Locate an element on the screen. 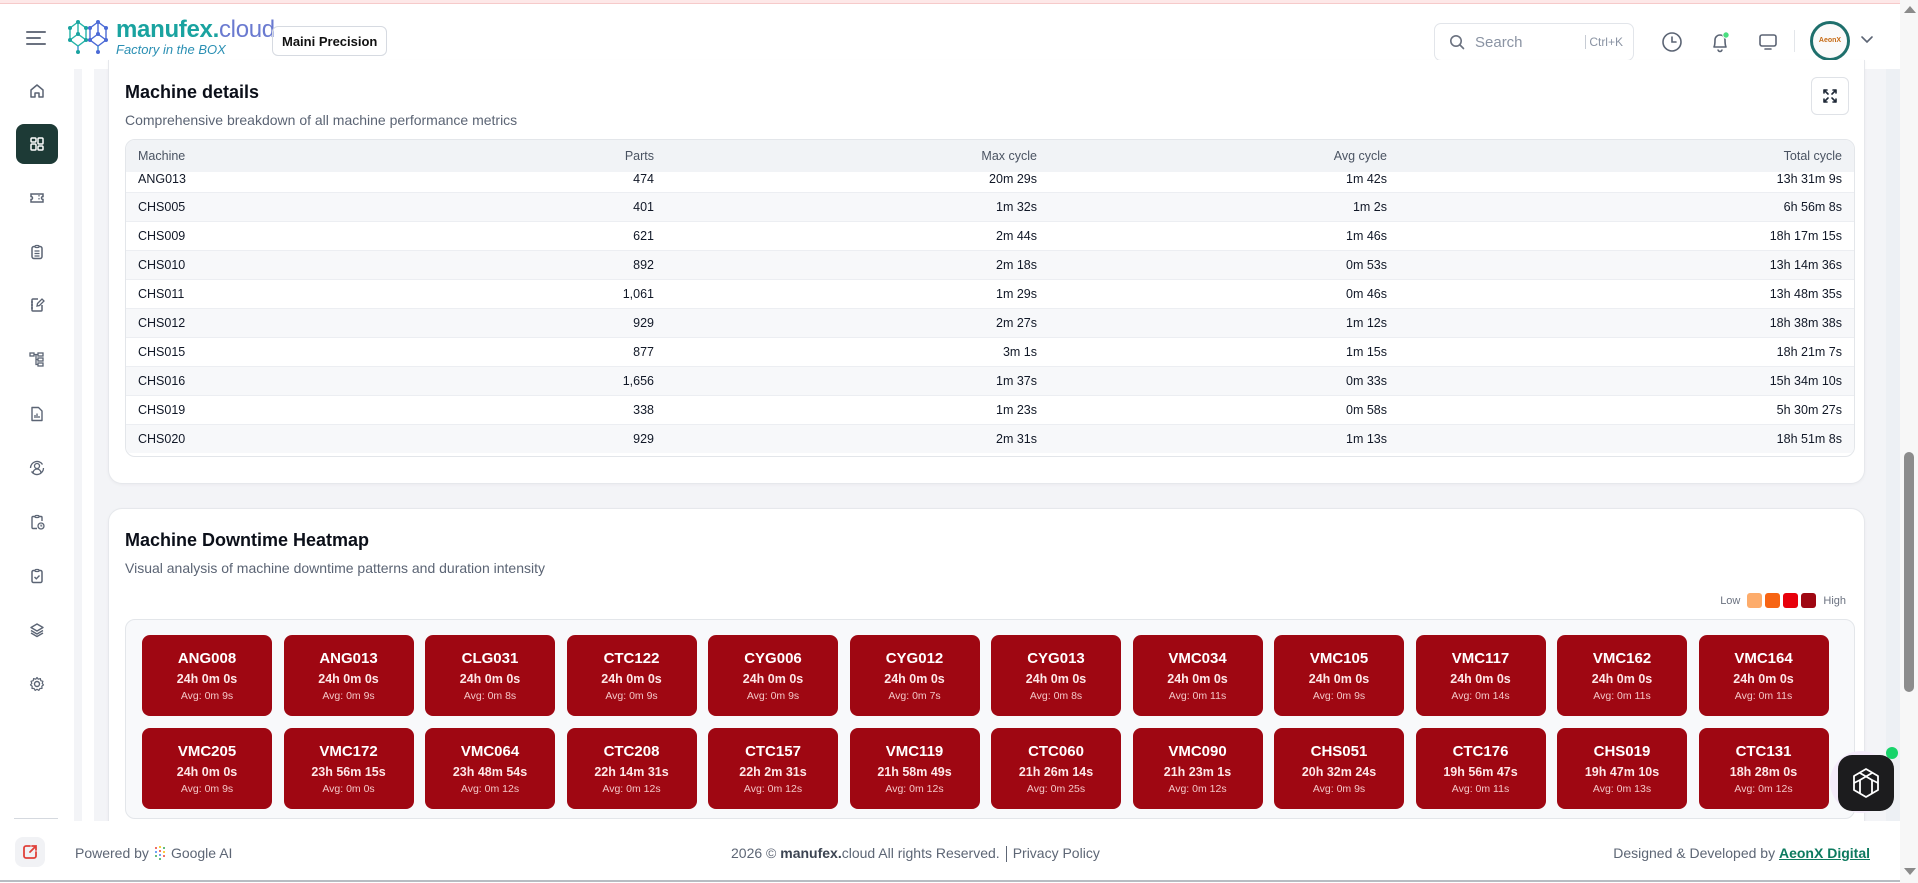  brand-logo: manufex.cloud Factory in the BOX is located at coordinates (170, 37).